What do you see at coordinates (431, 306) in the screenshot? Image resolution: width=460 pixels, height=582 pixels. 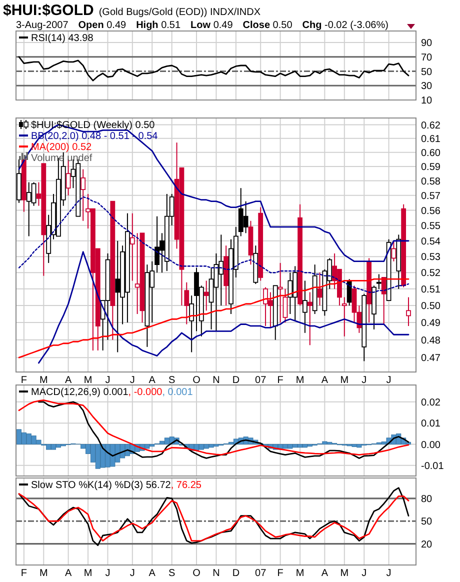 I see `y-tick-label: 0.50` at bounding box center [431, 306].